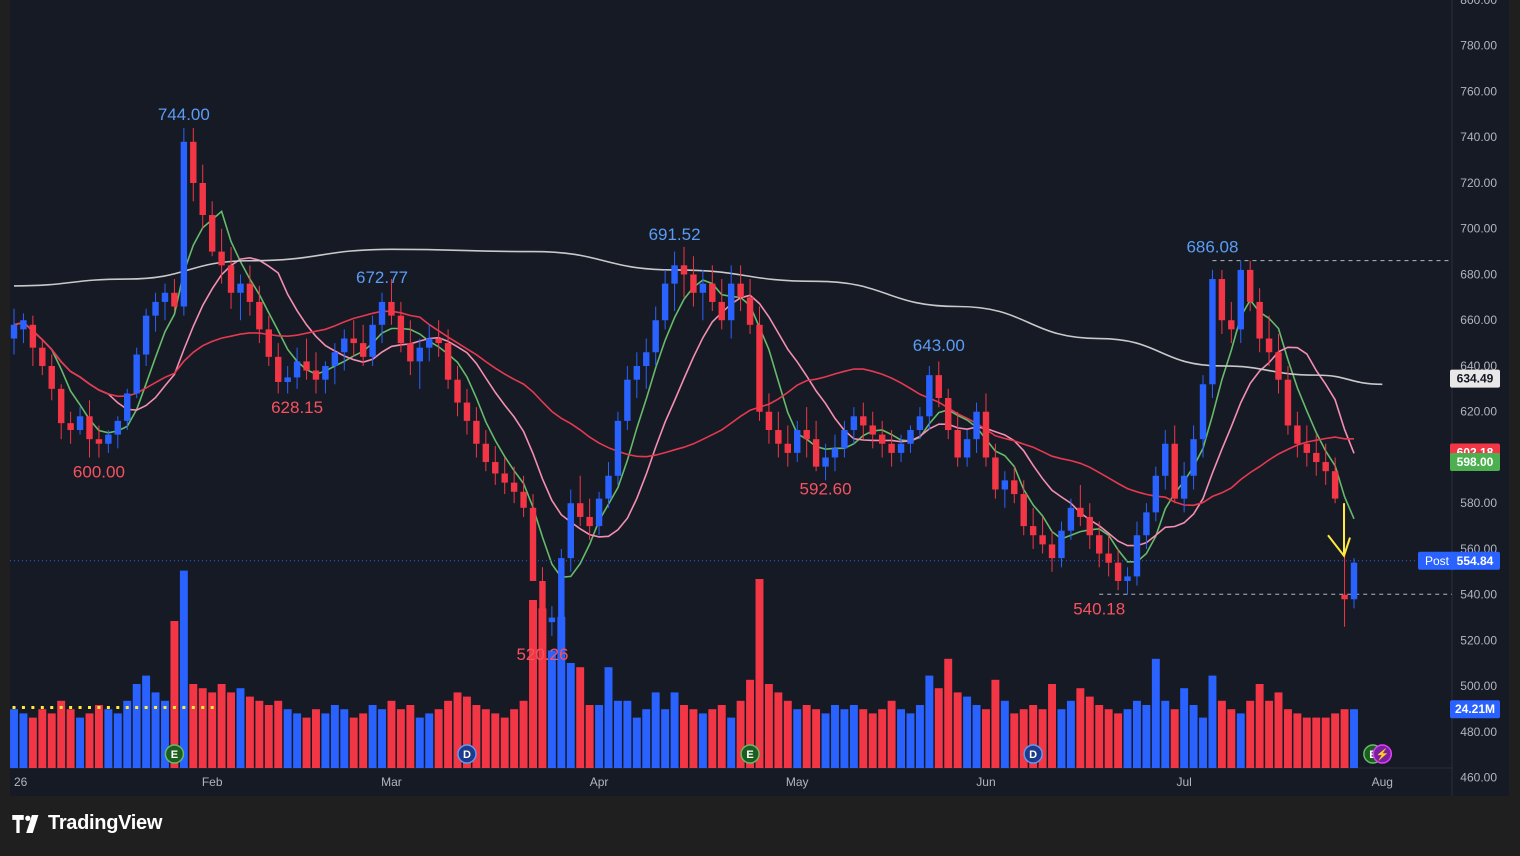 The height and width of the screenshot is (856, 1520). Describe the element at coordinates (1475, 462) in the screenshot. I see `price-badge-ma10: 598.00` at that location.